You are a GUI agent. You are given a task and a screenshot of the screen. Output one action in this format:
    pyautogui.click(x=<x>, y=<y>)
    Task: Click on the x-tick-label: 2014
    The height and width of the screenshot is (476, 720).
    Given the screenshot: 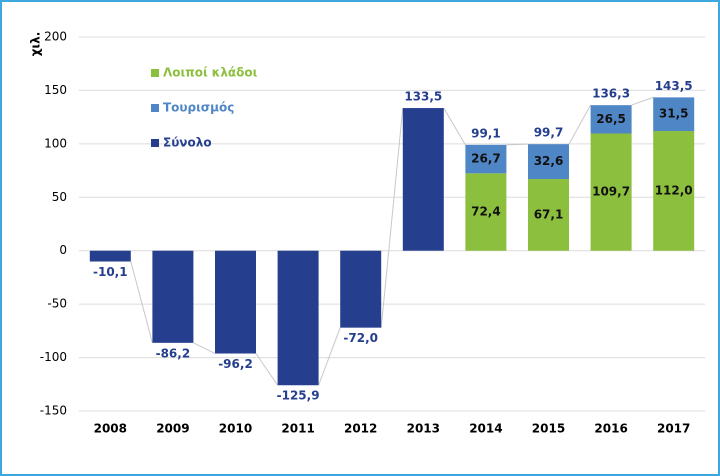 What is the action you would take?
    pyautogui.click(x=485, y=429)
    